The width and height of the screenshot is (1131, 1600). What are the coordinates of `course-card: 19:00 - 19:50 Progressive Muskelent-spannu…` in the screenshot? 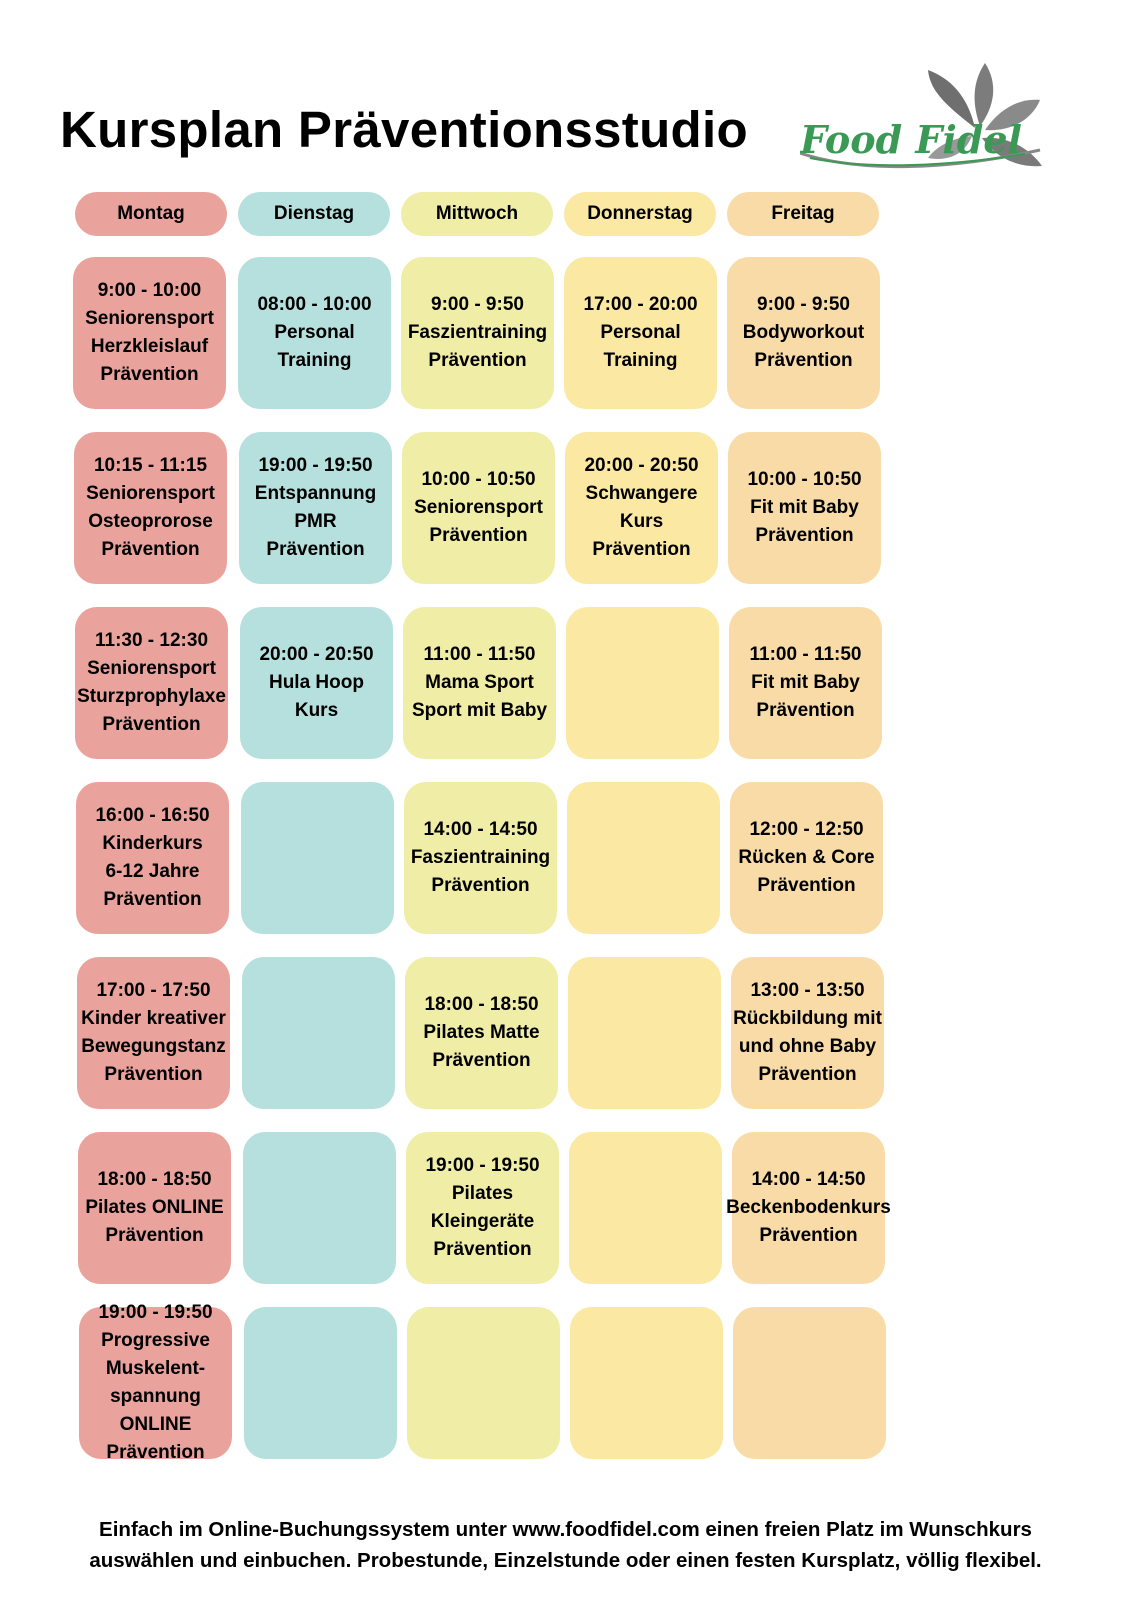 It's located at (155, 1382).